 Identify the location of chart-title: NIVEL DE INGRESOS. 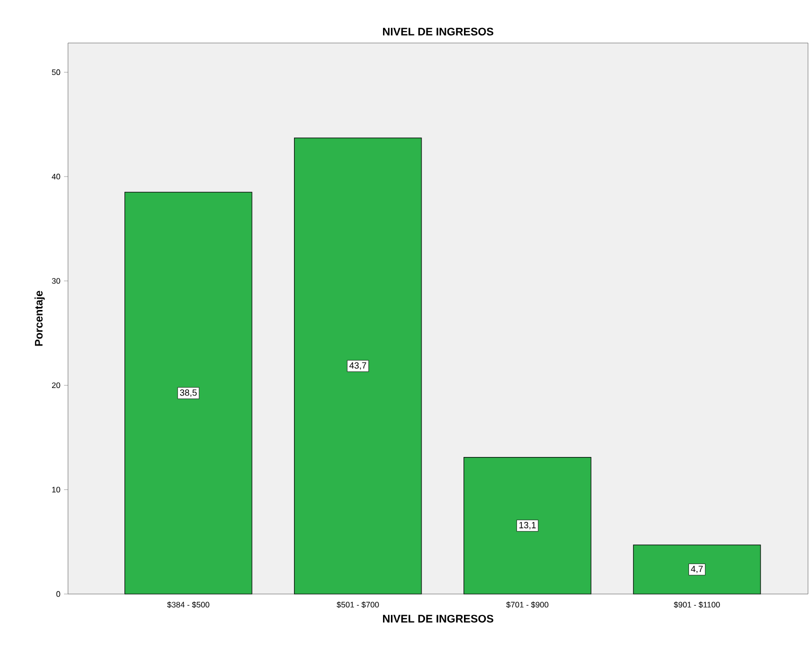
(438, 32).